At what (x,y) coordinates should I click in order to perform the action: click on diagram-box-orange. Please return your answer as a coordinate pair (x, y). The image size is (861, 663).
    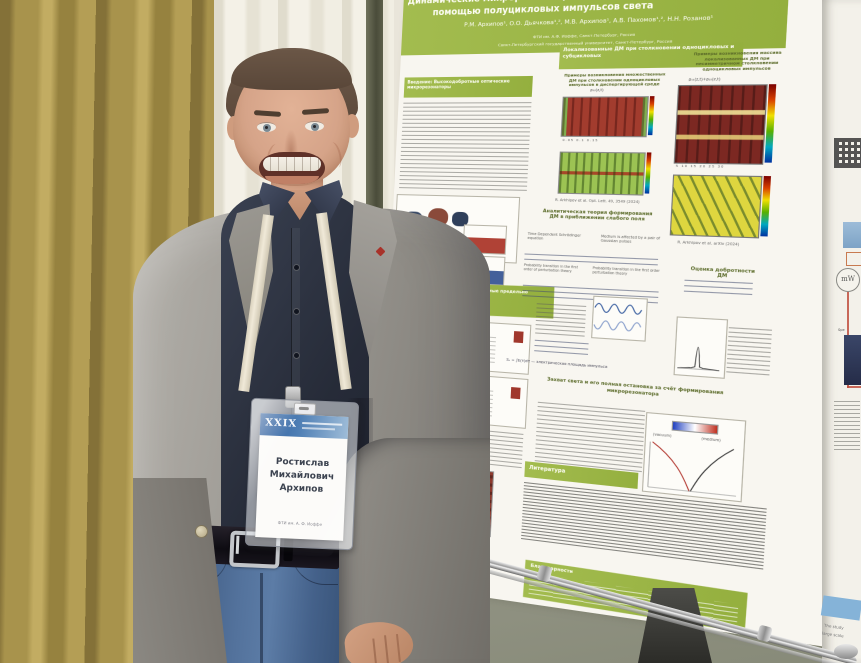
    Looking at the image, I should click on (853, 259).